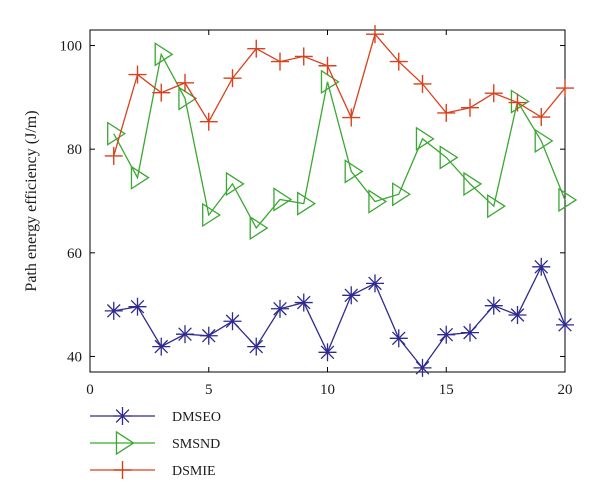 The width and height of the screenshot is (600, 503). What do you see at coordinates (153, 470) in the screenshot?
I see `legend-item-dsmie: DSMIE` at bounding box center [153, 470].